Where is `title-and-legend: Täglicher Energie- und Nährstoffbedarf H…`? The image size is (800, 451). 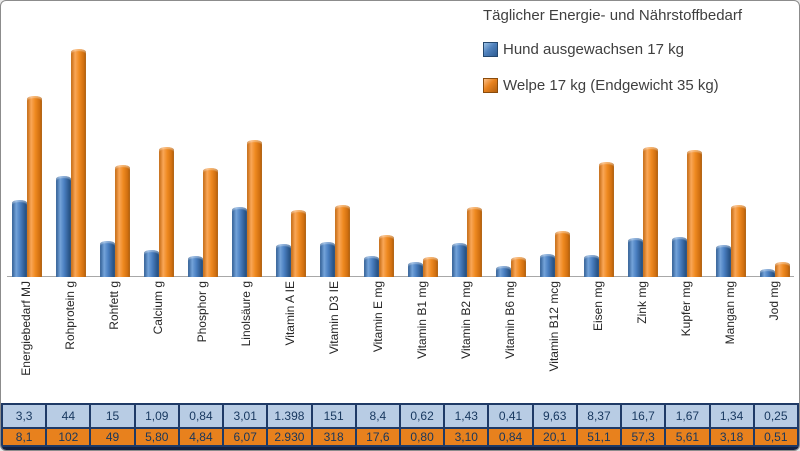 title-and-legend: Täglicher Energie- und Nährstoffbedarf H… is located at coordinates (612, 60).